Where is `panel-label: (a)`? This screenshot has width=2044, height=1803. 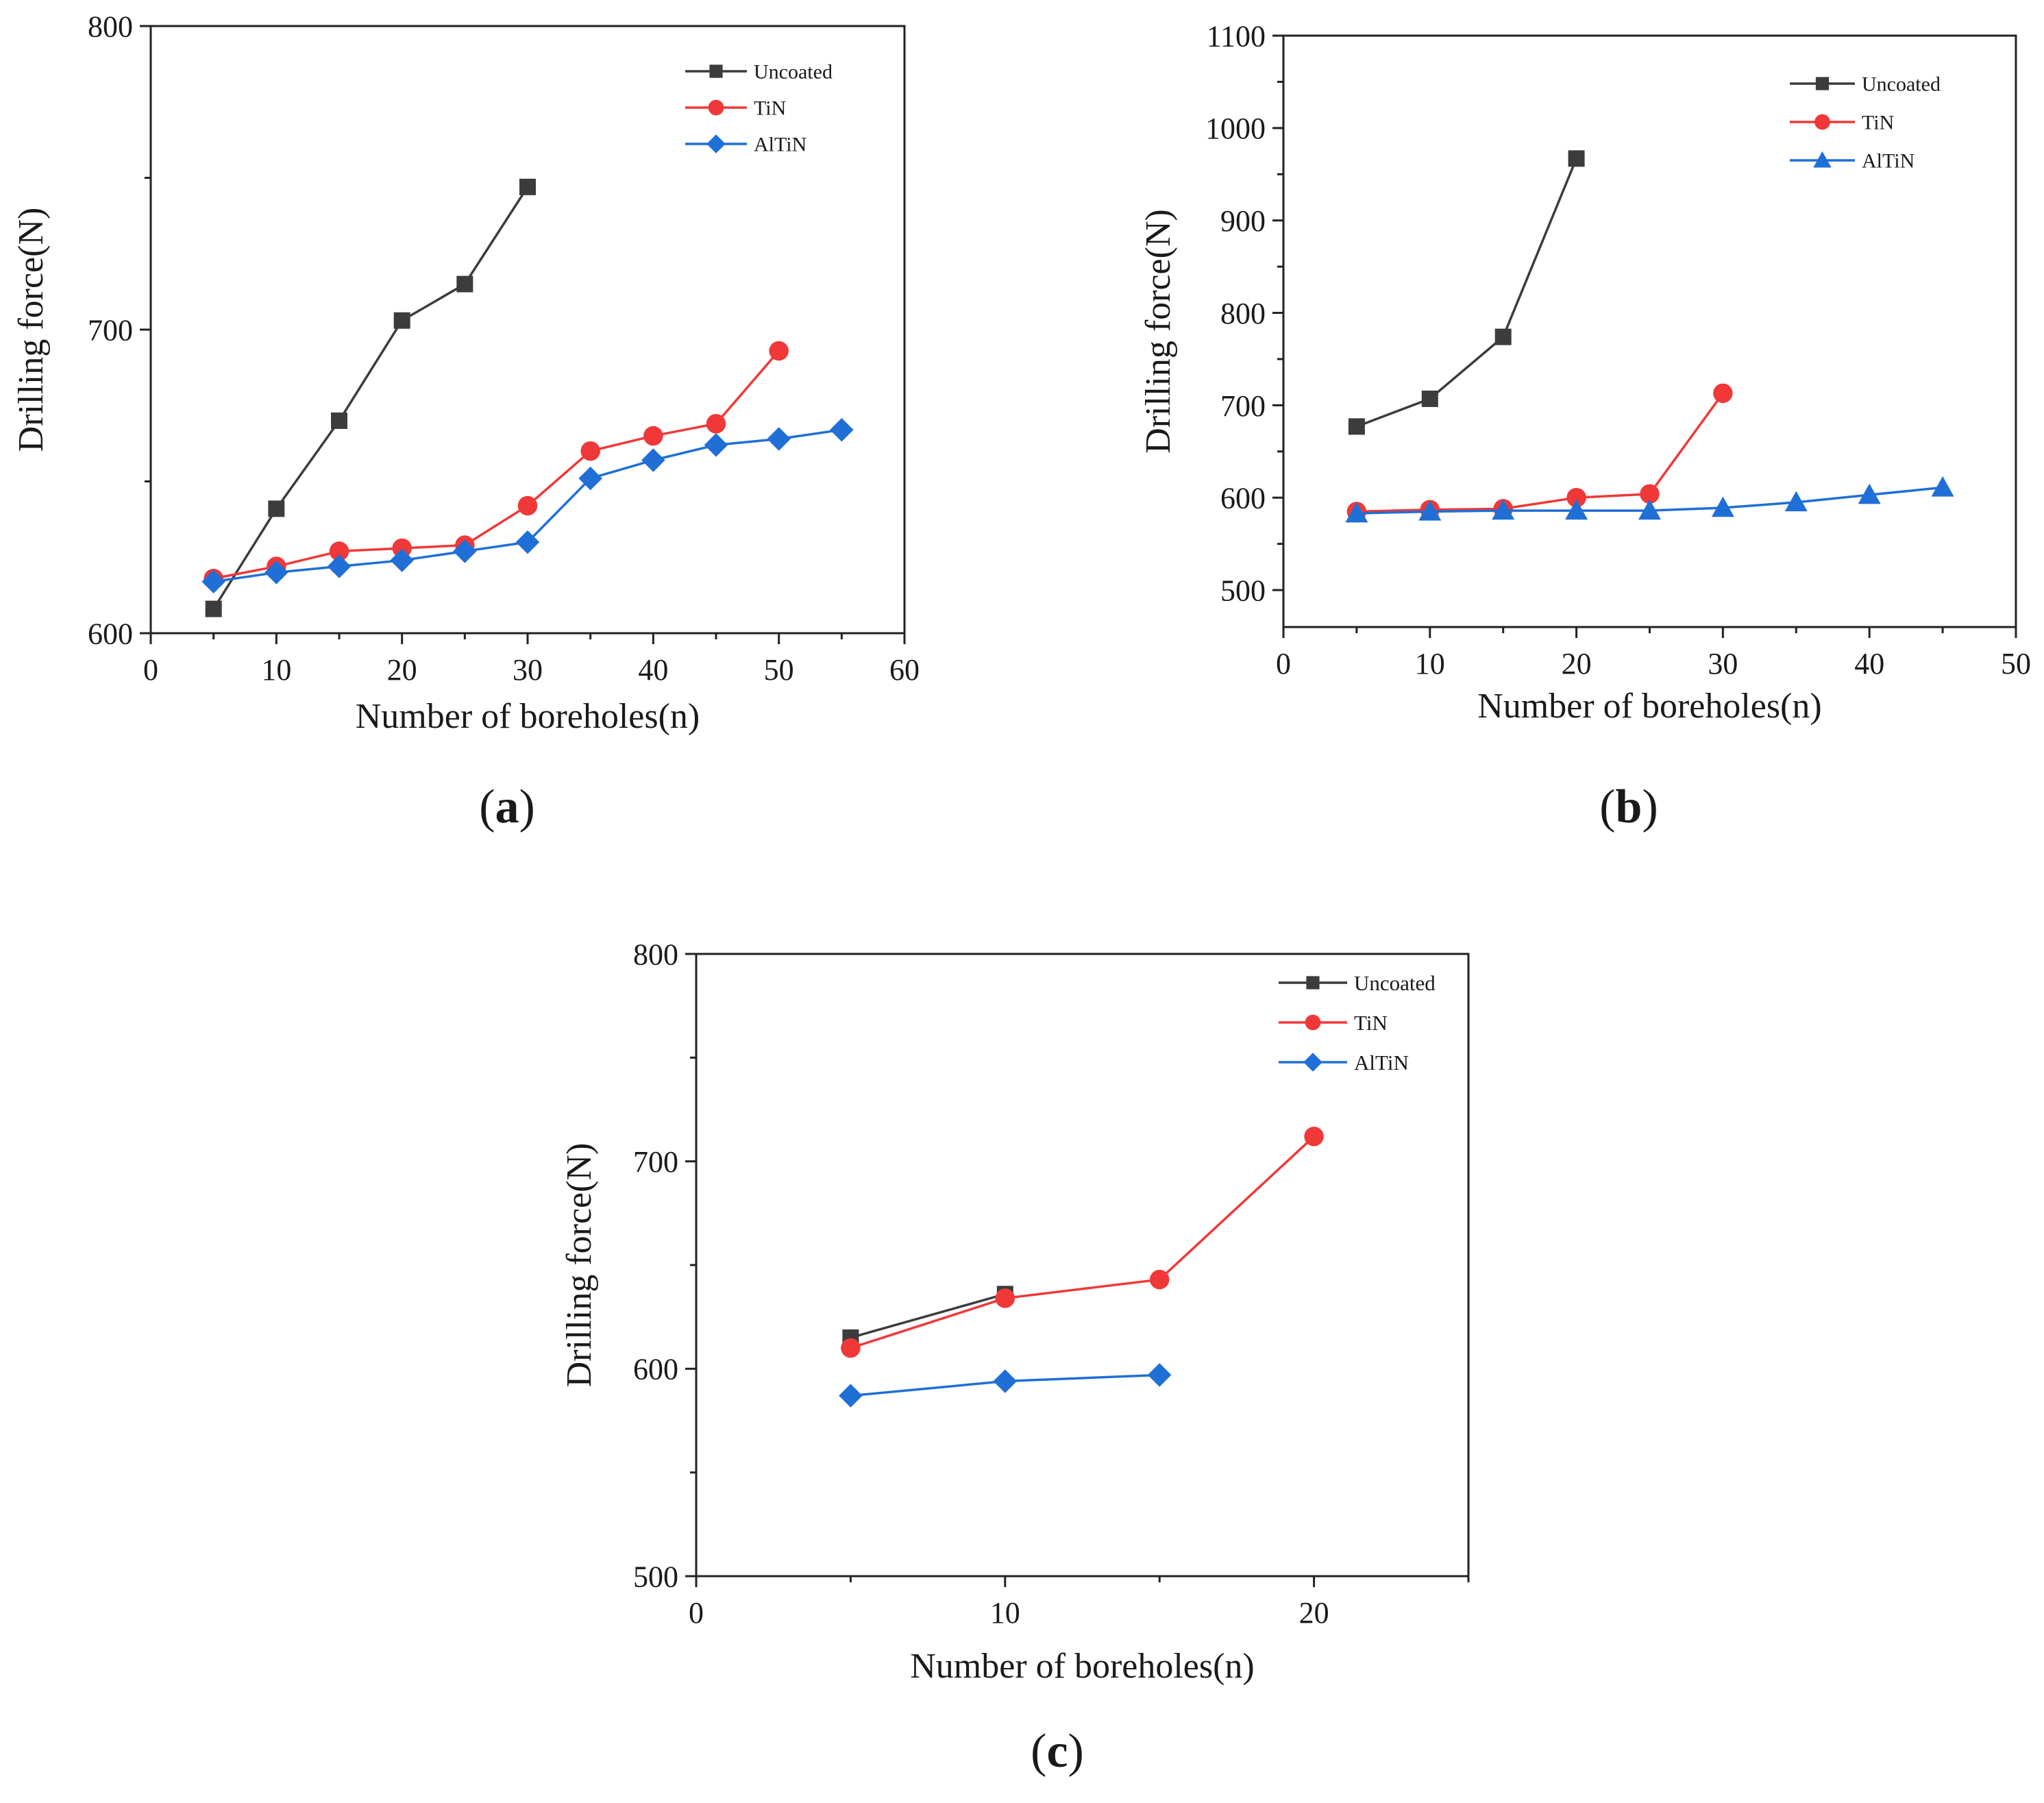
panel-label: (a) is located at coordinates (507, 807).